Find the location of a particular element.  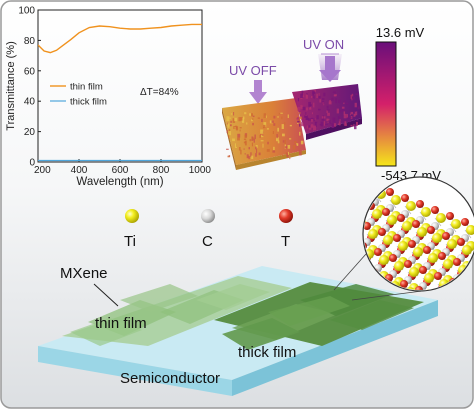

x-tick-label: 200 is located at coordinates (42, 170).